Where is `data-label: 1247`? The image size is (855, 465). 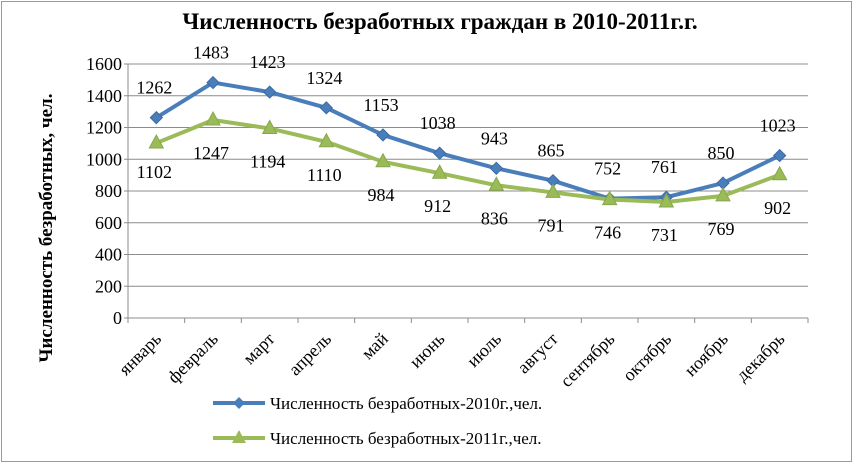
data-label: 1247 is located at coordinates (211, 153).